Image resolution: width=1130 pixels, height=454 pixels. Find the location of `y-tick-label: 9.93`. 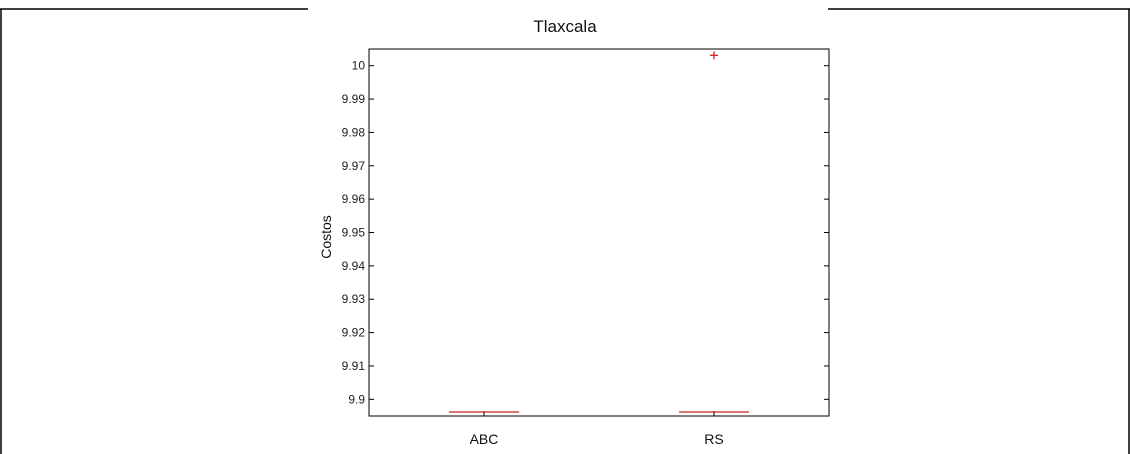

y-tick-label: 9.93 is located at coordinates (354, 299).